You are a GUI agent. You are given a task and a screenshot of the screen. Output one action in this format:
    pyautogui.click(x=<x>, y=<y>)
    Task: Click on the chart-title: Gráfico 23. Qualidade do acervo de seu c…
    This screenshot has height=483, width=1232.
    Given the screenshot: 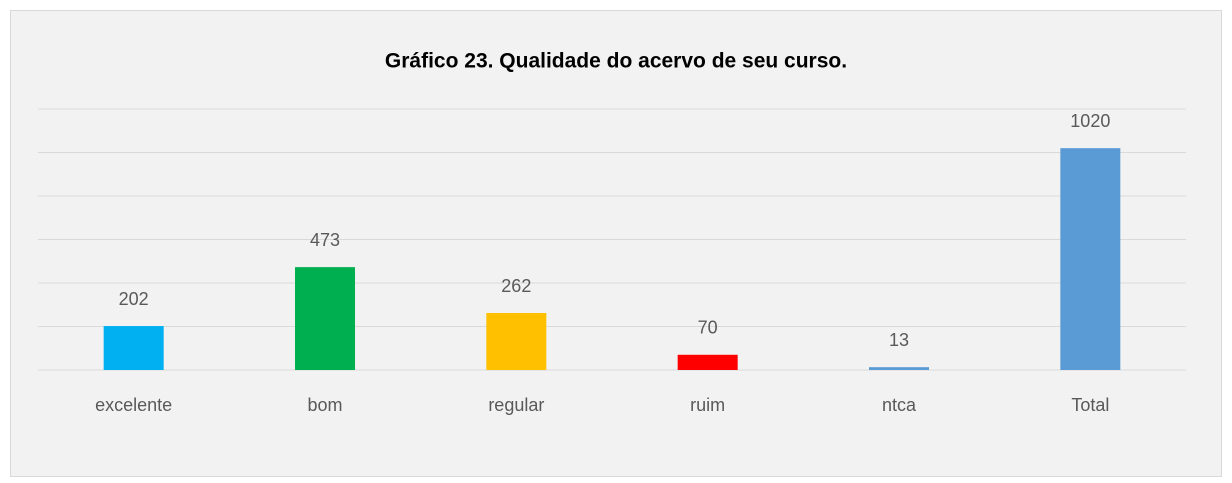 What is the action you would take?
    pyautogui.click(x=616, y=61)
    